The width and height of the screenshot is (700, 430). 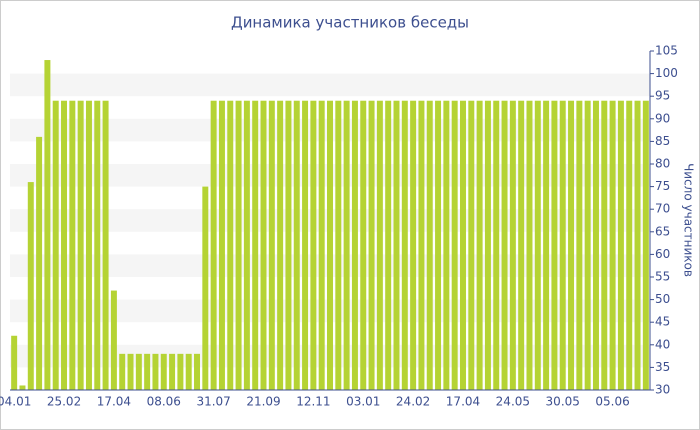 What do you see at coordinates (330, 85) in the screenshot?
I see `grid-band` at bounding box center [330, 85].